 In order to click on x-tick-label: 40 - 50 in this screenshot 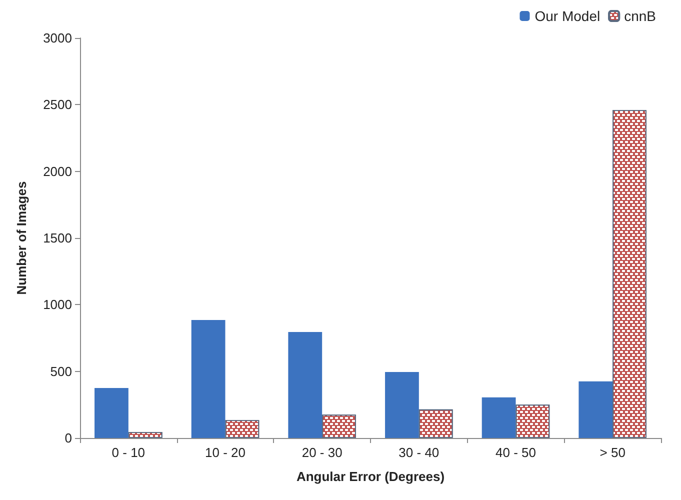, I will do `click(516, 452)`.